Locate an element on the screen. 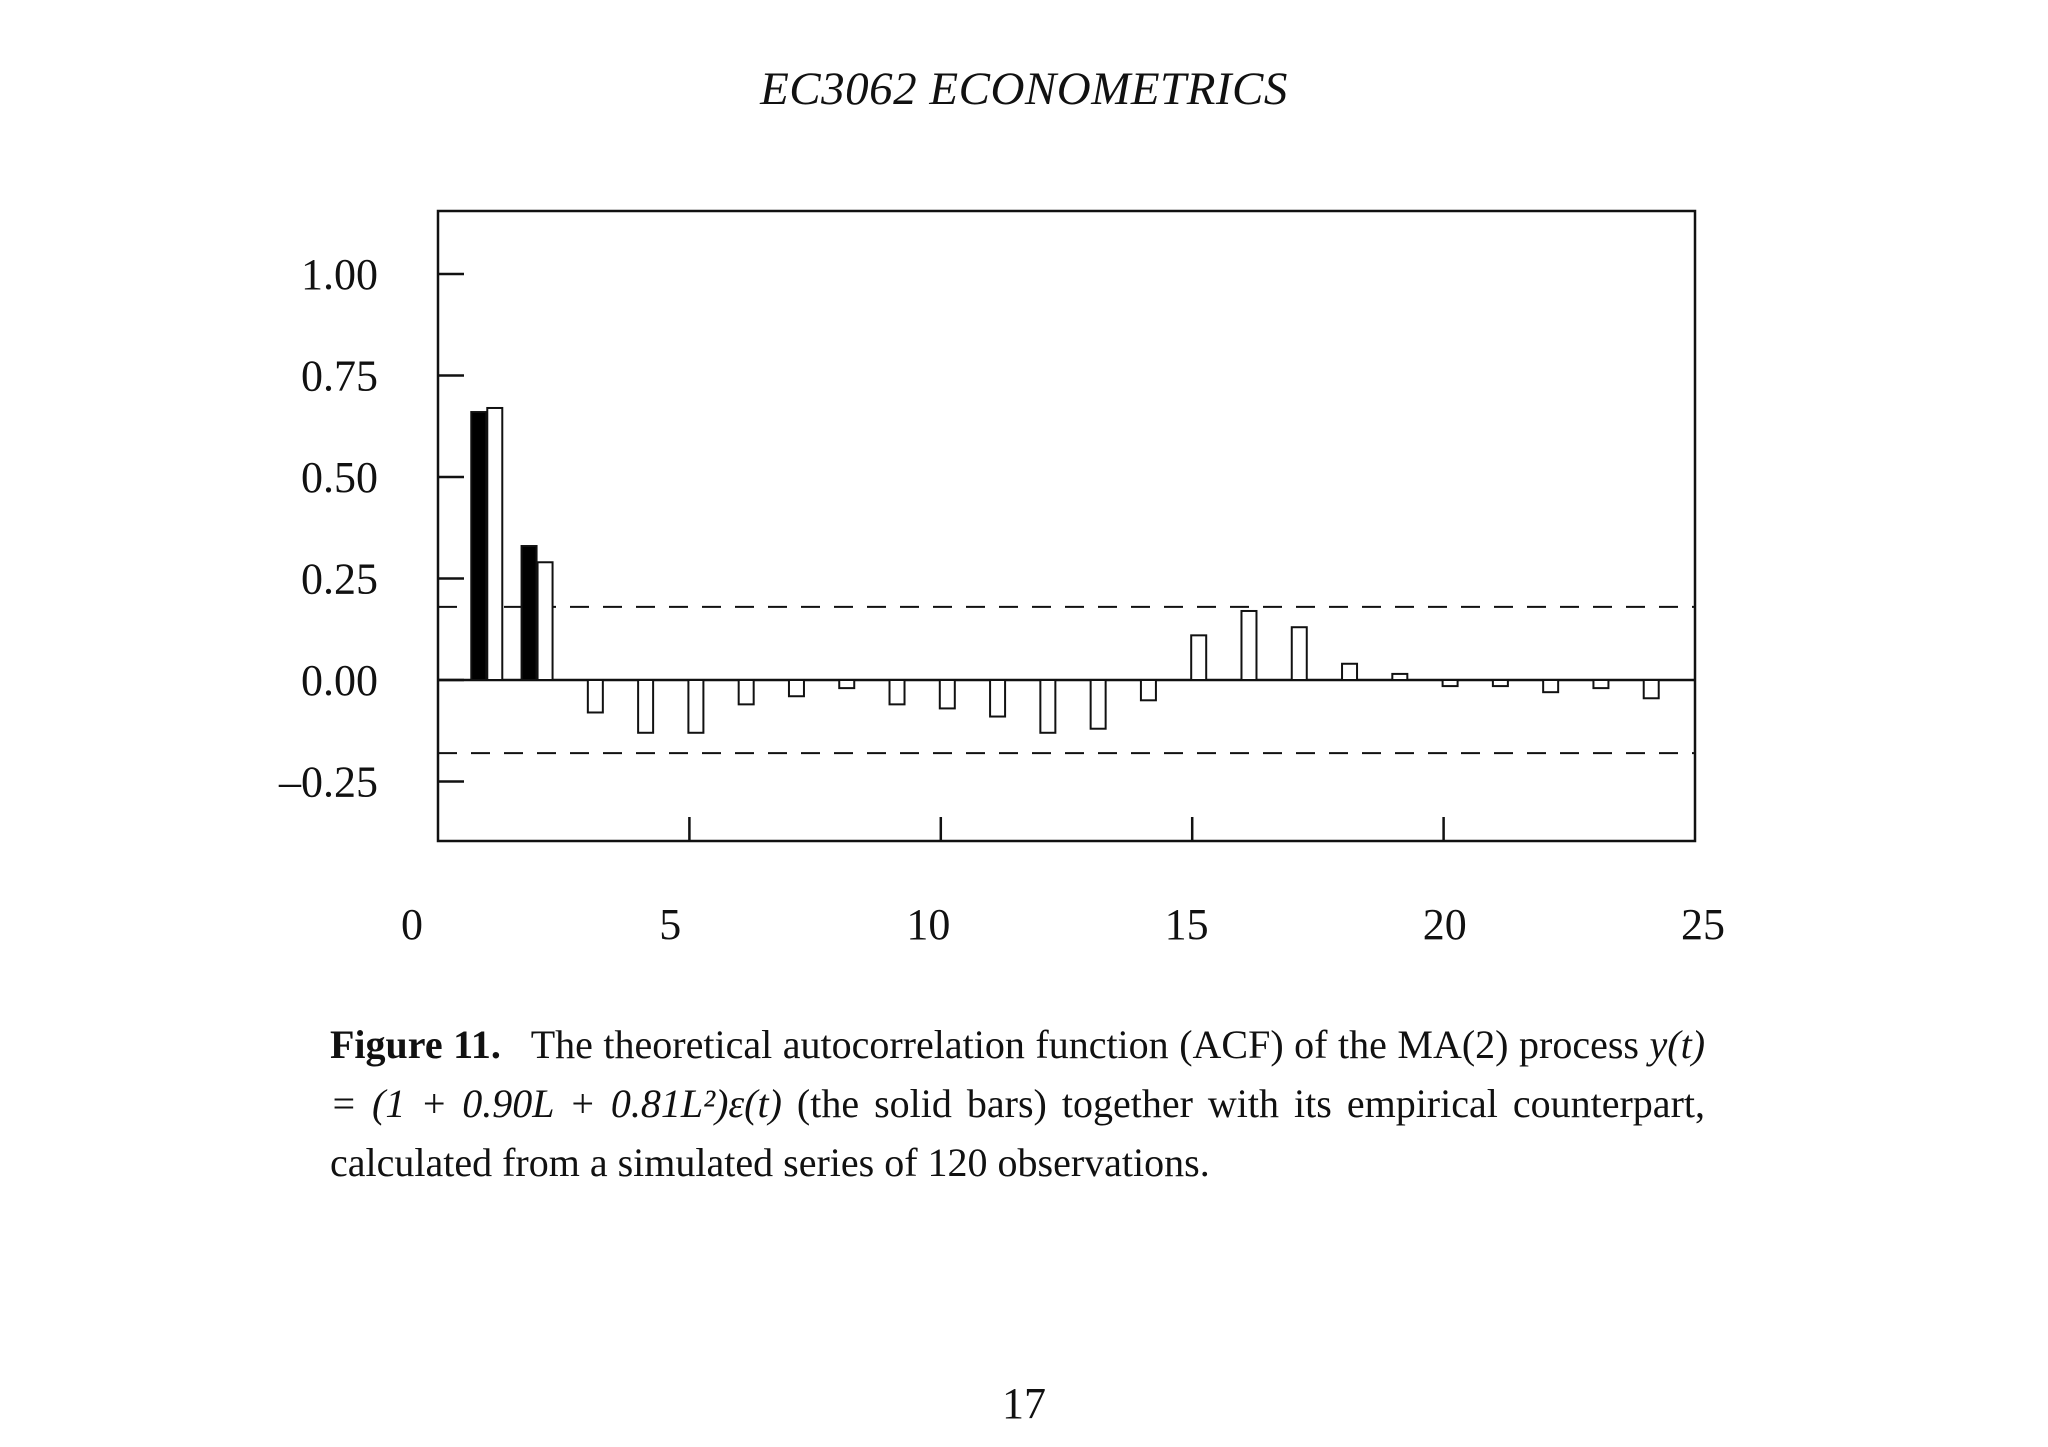  page-number: 17 is located at coordinates (1024, 1403).